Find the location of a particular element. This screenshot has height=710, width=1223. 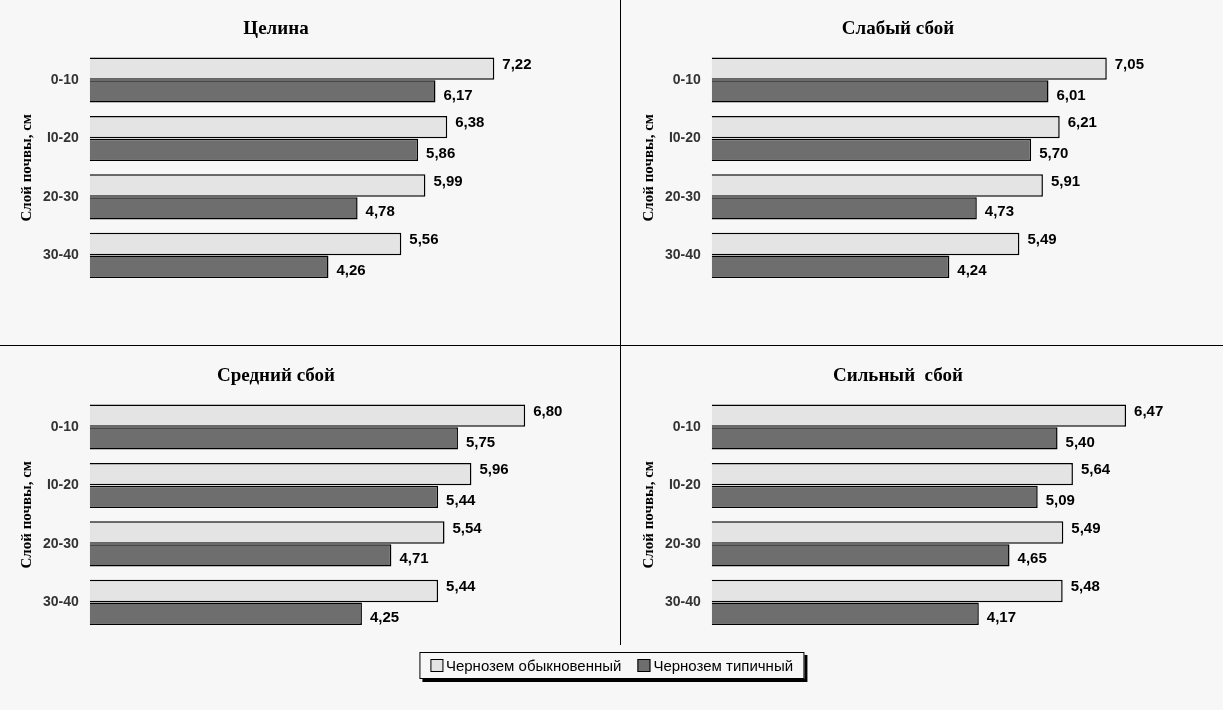

data-label: 6,01 is located at coordinates (1071, 94).